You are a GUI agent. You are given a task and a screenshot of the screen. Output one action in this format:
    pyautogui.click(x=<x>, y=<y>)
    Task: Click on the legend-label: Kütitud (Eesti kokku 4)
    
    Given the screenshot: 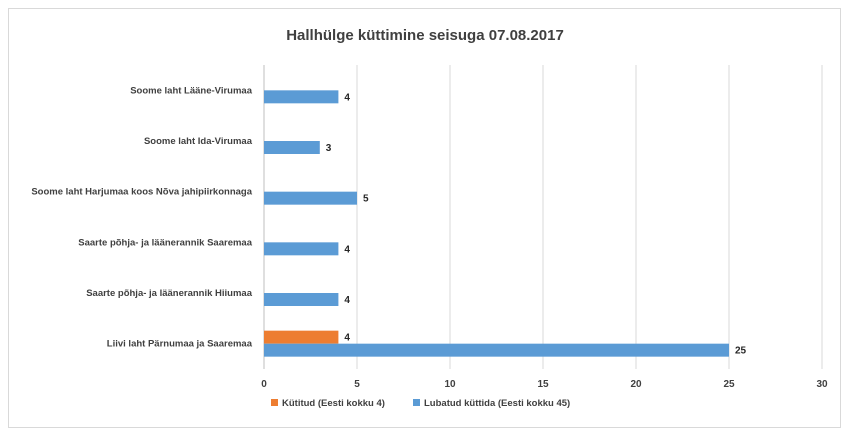 What is the action you would take?
    pyautogui.click(x=333, y=403)
    